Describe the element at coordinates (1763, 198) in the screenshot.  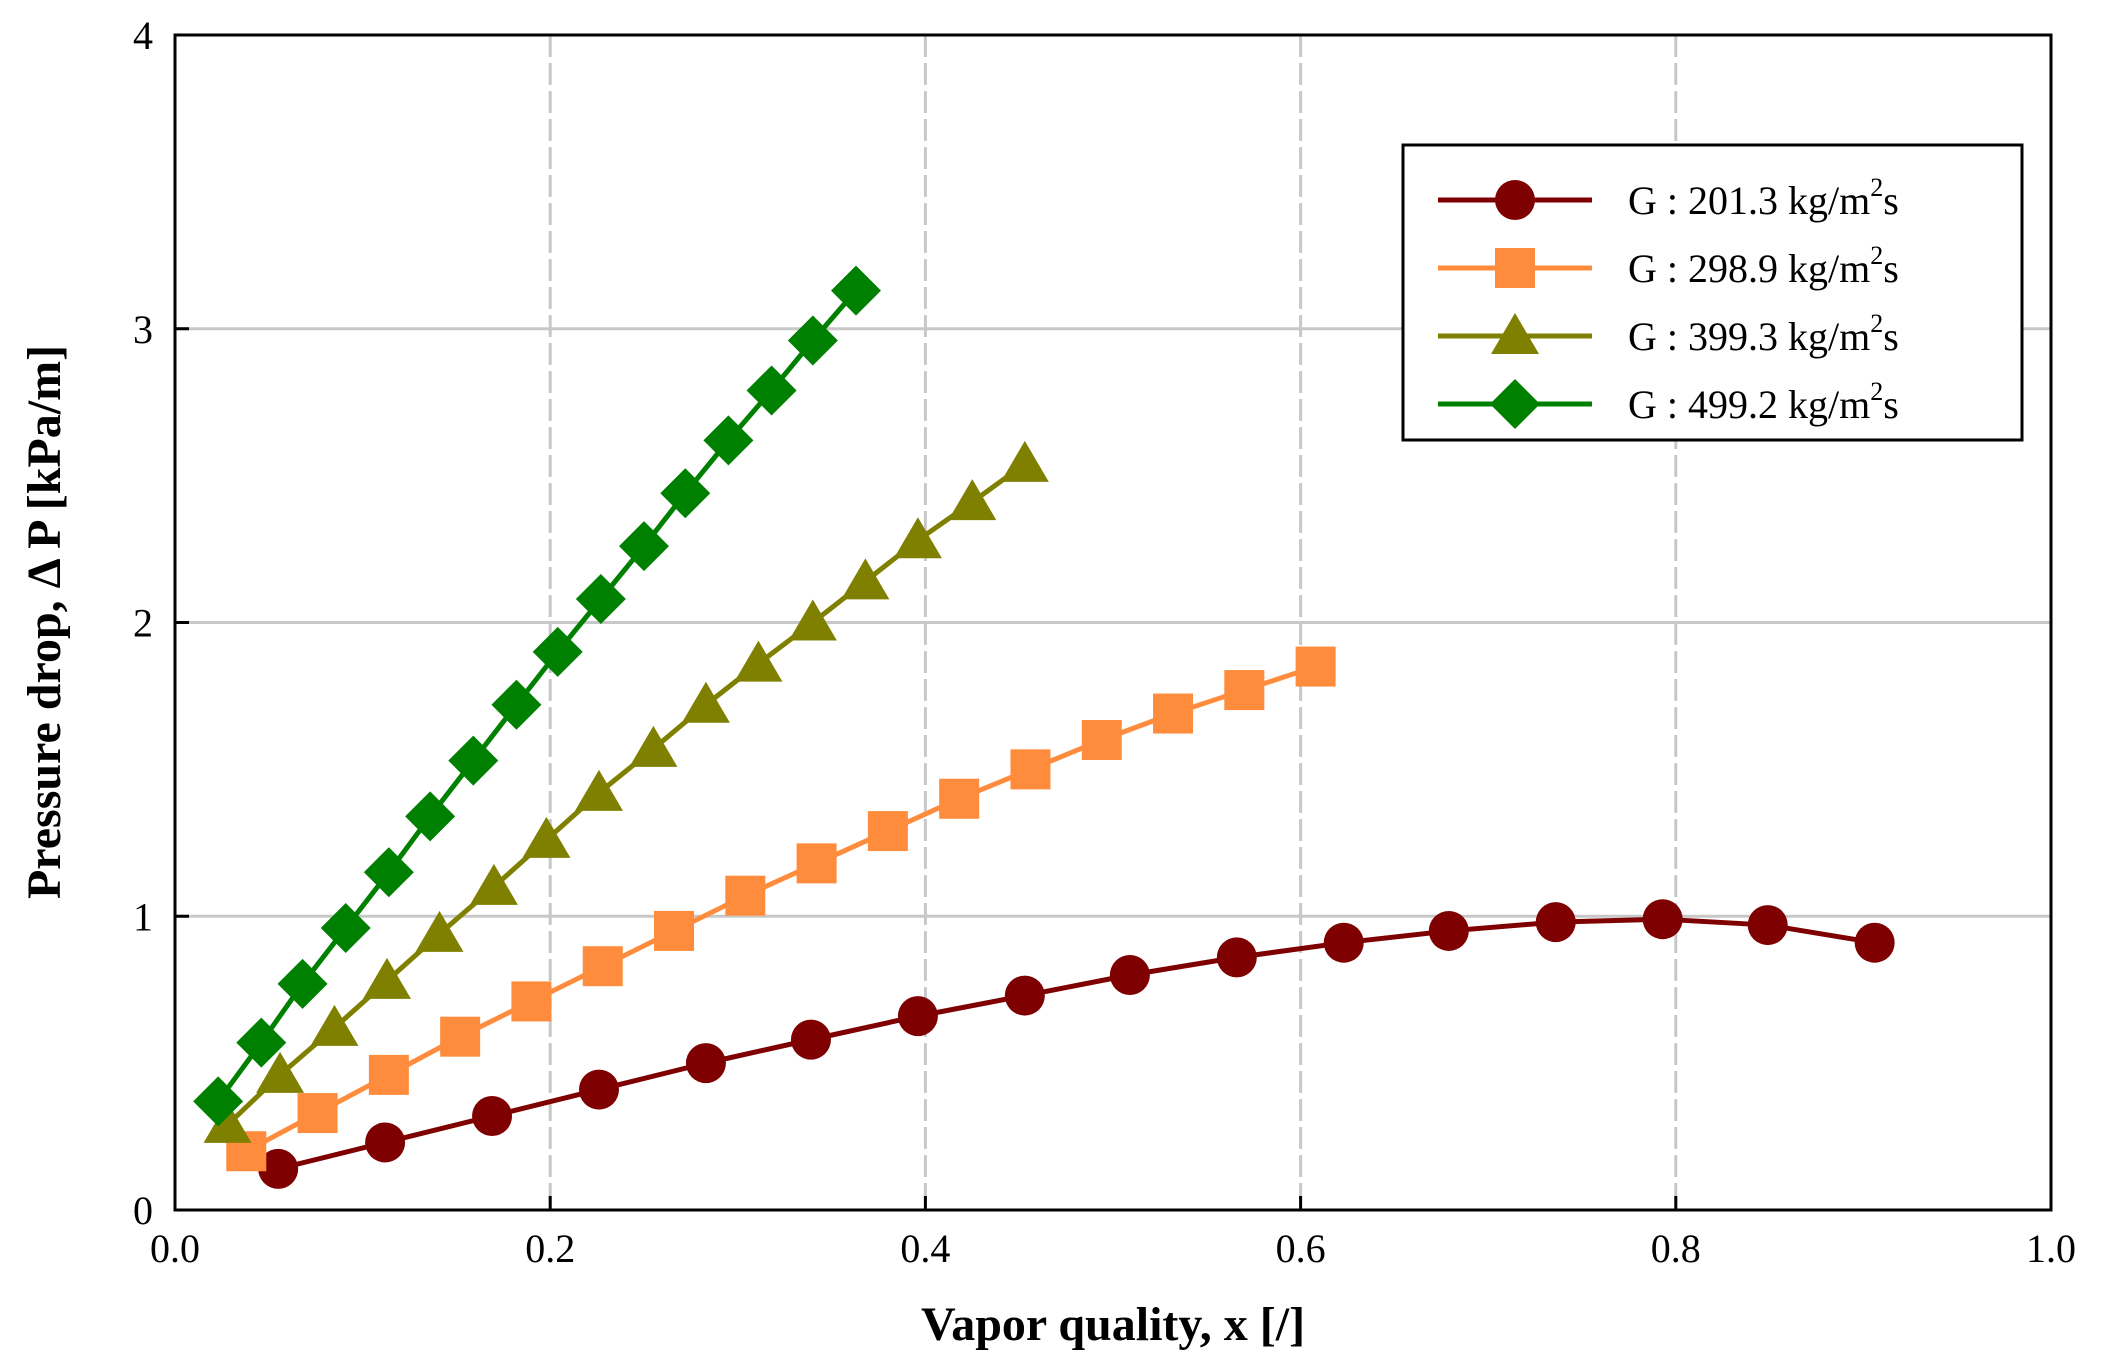
I see `legend-label: G : 201.3 kg/m2s` at that location.